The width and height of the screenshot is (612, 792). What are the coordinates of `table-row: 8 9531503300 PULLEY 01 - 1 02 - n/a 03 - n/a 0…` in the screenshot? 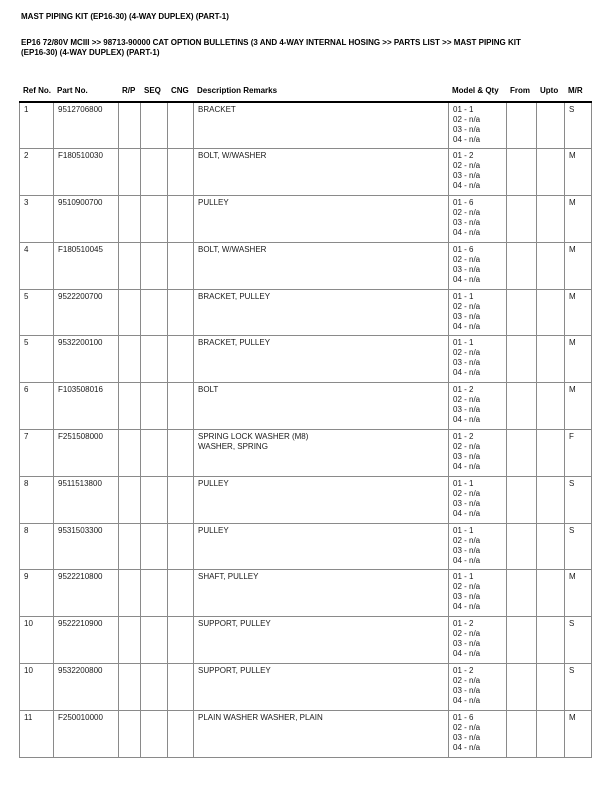 It's located at (305, 546).